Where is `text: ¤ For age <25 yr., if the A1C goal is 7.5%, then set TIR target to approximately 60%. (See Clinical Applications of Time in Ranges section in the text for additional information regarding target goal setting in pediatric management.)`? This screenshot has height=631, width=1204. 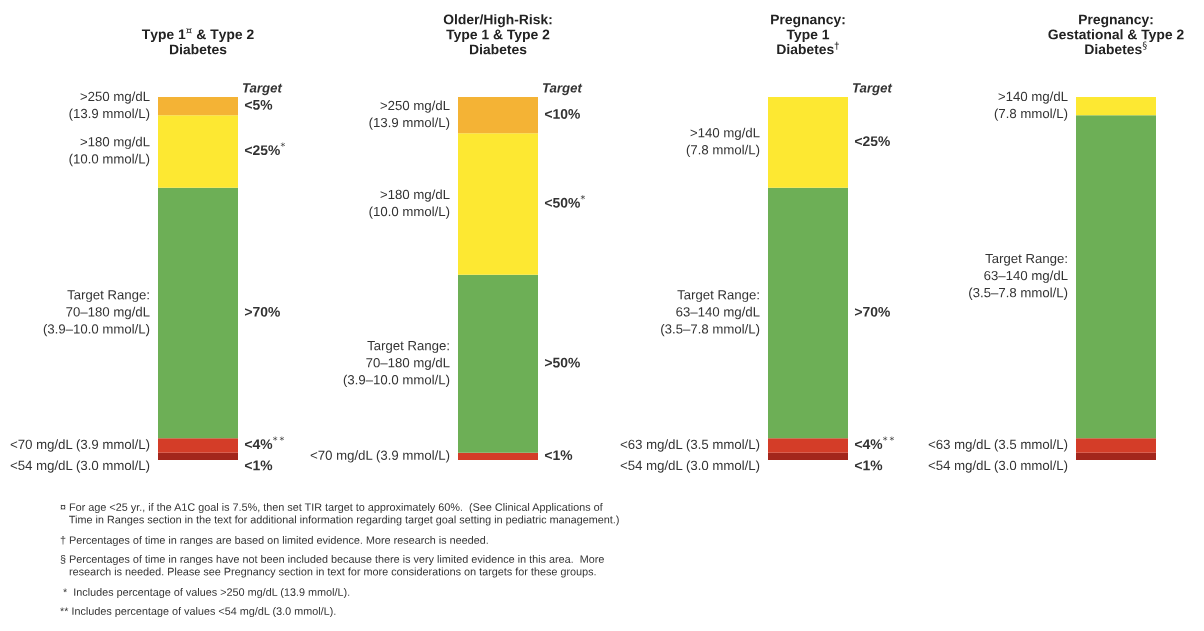 text: ¤ For age <25 yr., if the A1C goal is 7.5%, then set TIR target to approximately 60%. (See Clinical Applications of Time in Ranges section in the text for additional information regarding target goal setting in pediatric management.) is located at coordinates (339, 514).